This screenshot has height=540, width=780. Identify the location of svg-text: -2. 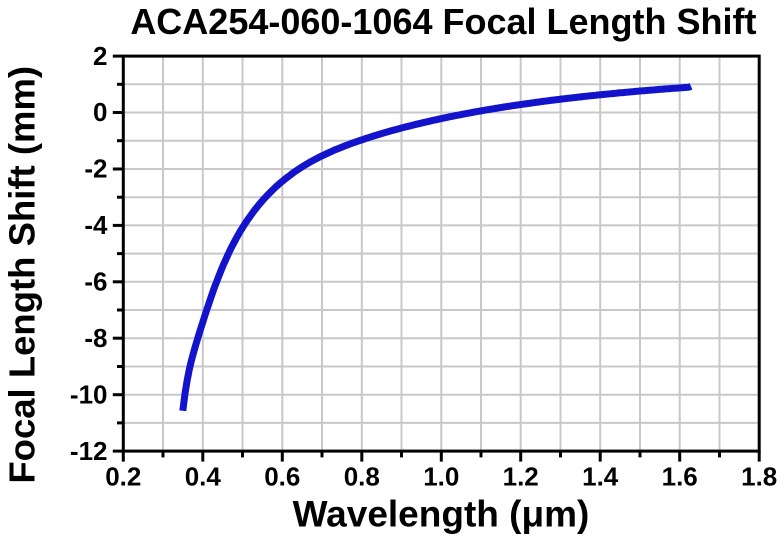
(95, 169).